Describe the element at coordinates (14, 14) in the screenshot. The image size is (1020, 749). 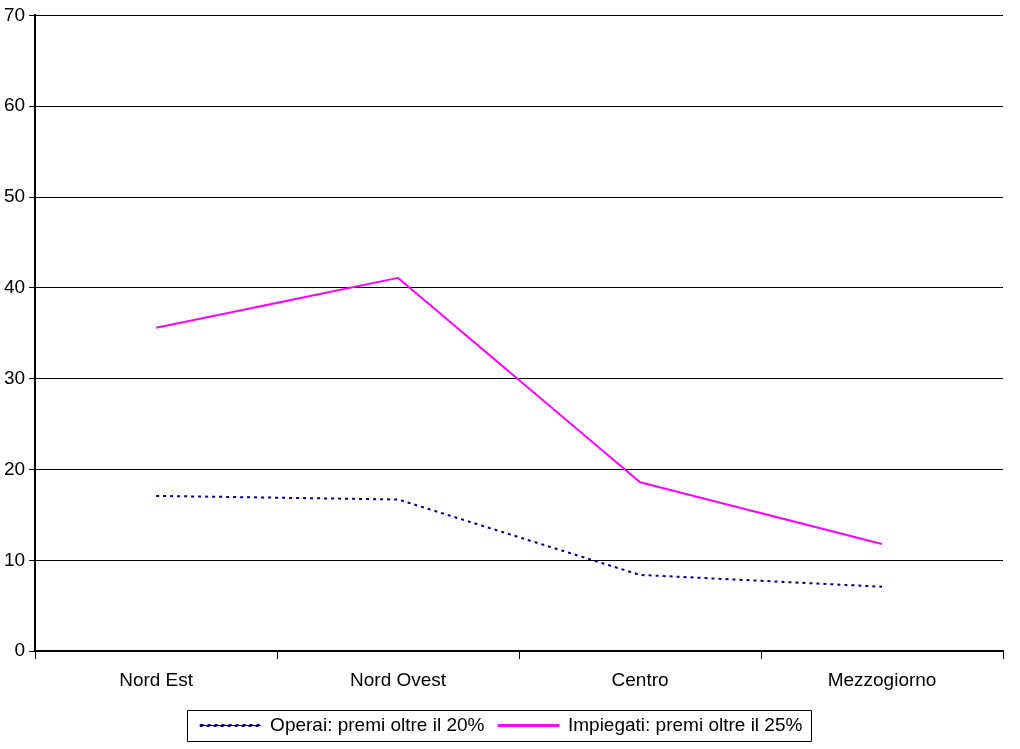
I see `y-tick-label: 70` at that location.